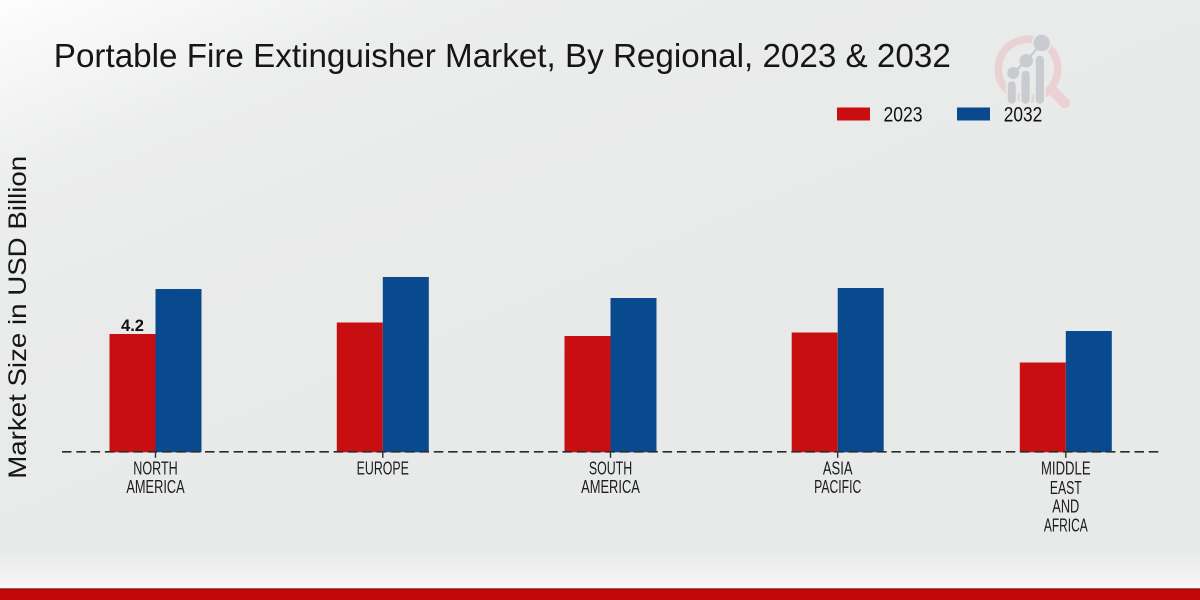 The image size is (1200, 600). I want to click on svg-text: SOUTH, so click(610, 469).